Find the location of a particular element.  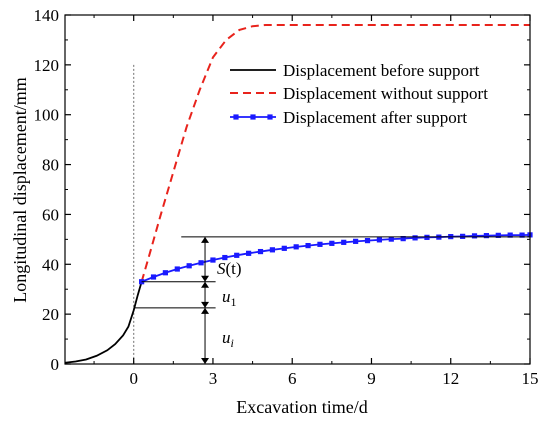

ui-annotation: ui is located at coordinates (228, 339).